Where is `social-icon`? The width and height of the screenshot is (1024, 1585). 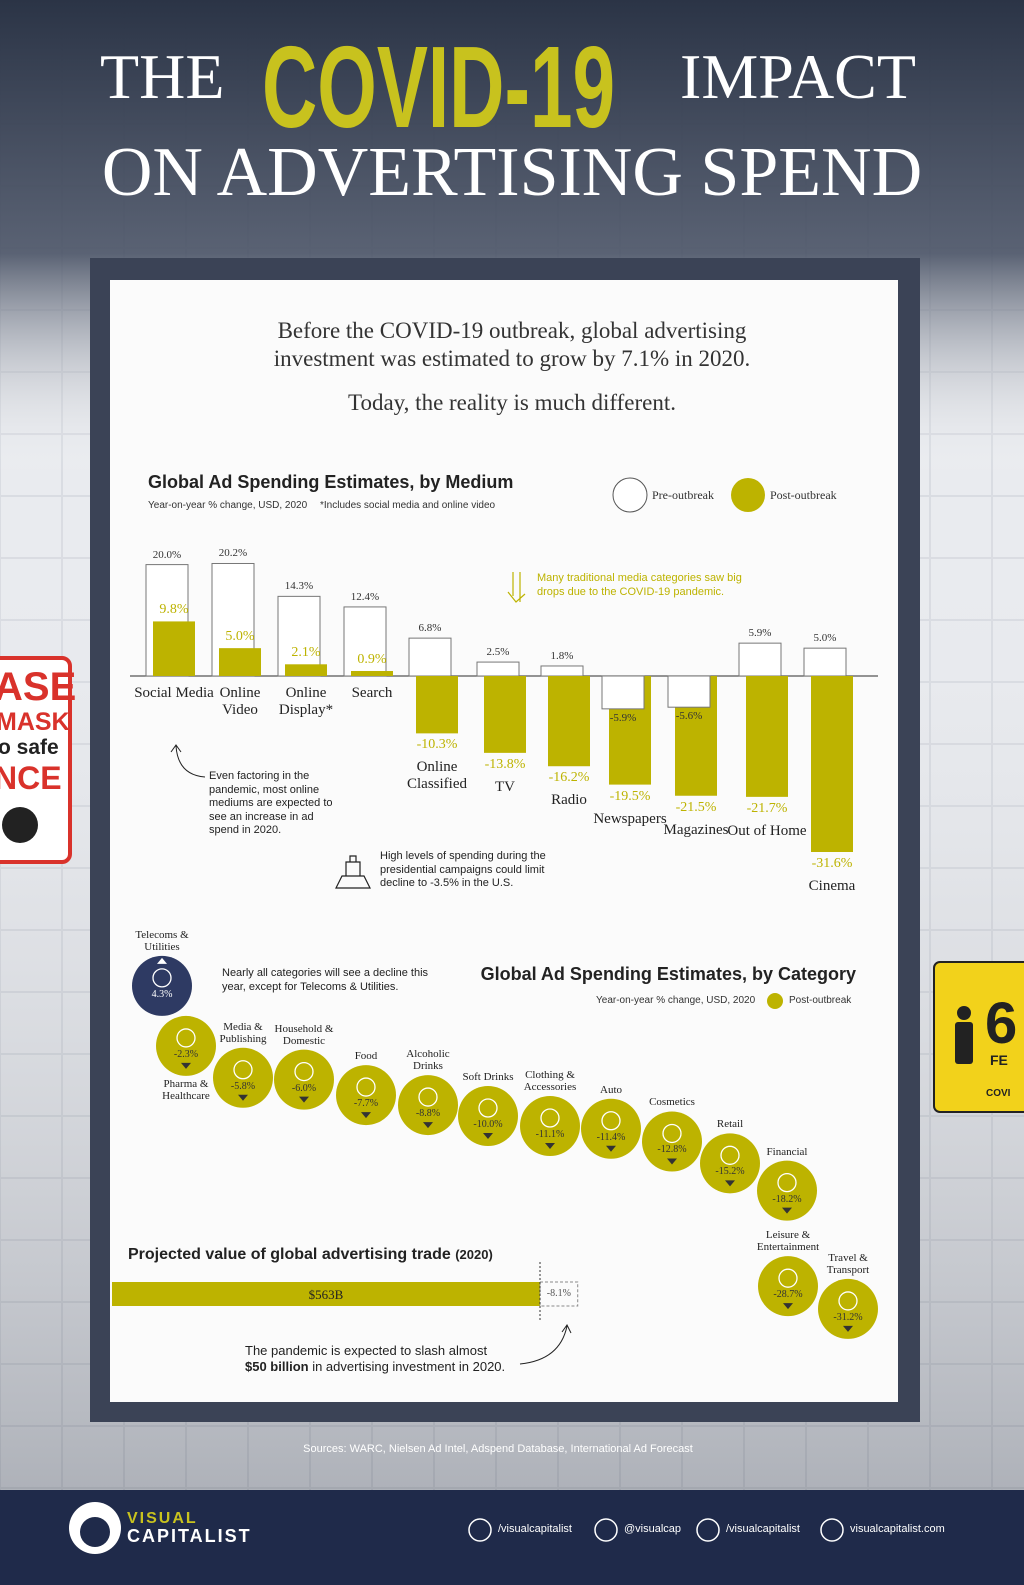 social-icon is located at coordinates (480, 1530).